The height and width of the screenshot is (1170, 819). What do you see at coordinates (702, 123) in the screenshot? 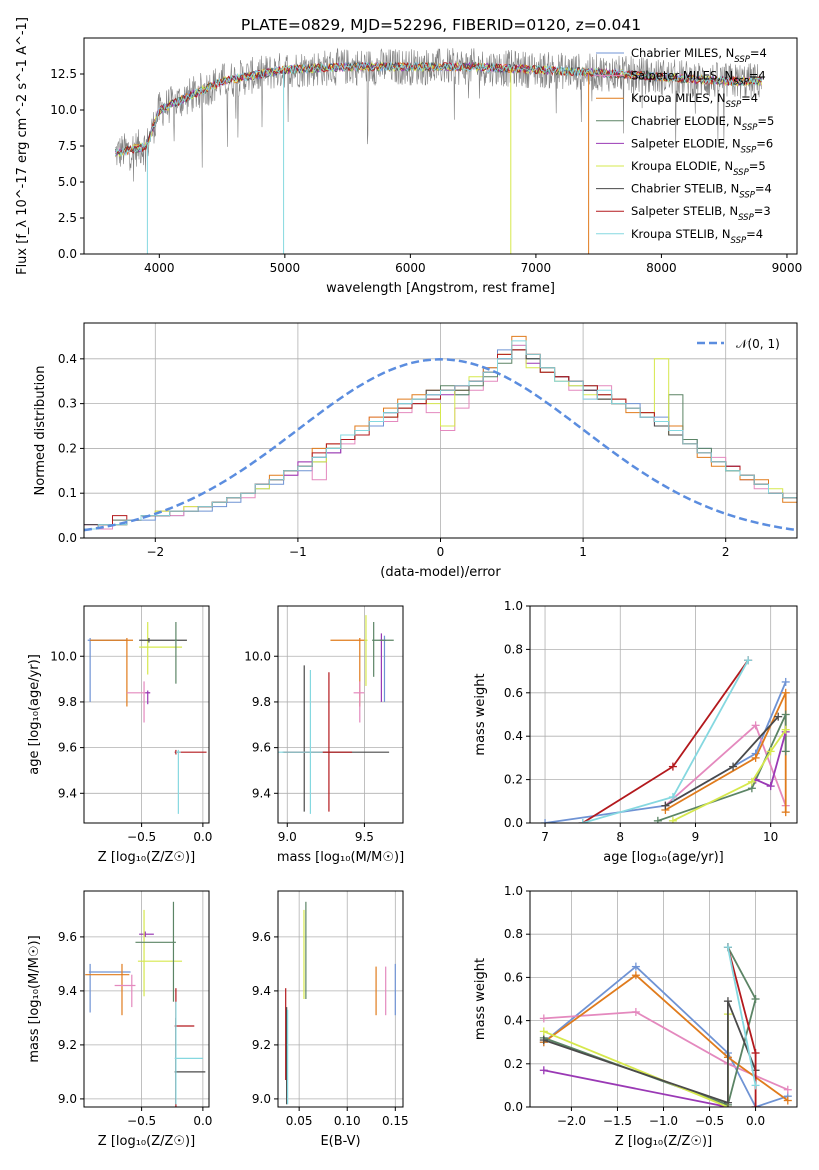
I see `legend-entry: Chabrier ELODIE, NSSP=5` at bounding box center [702, 123].